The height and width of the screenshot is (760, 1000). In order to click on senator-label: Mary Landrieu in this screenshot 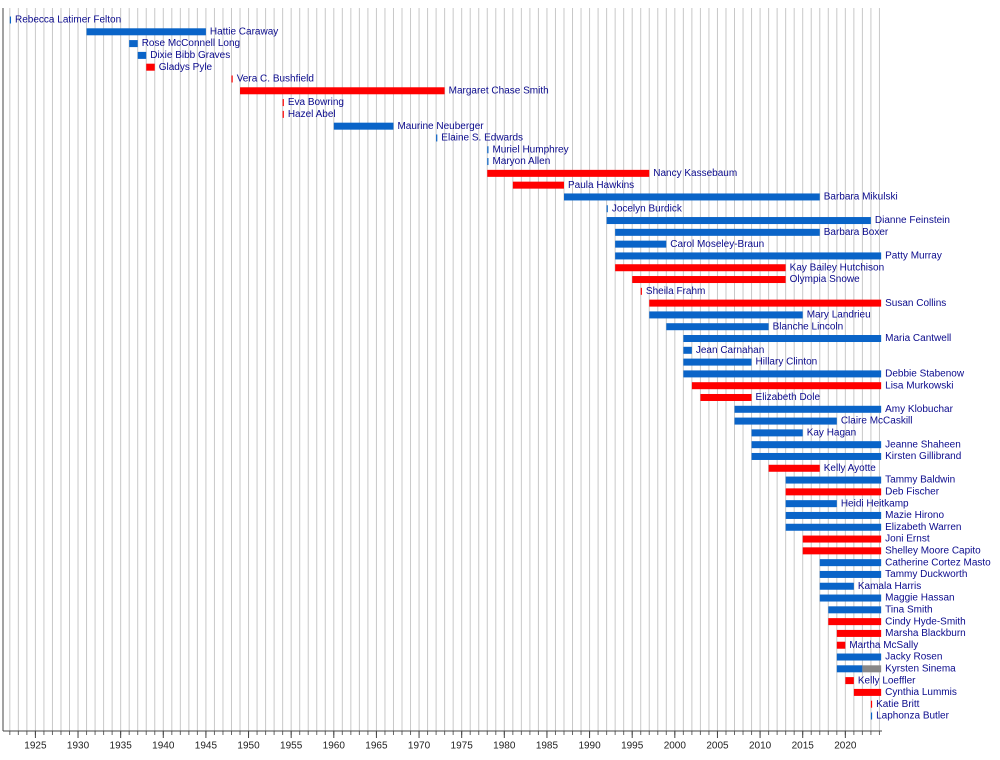, I will do `click(839, 315)`.